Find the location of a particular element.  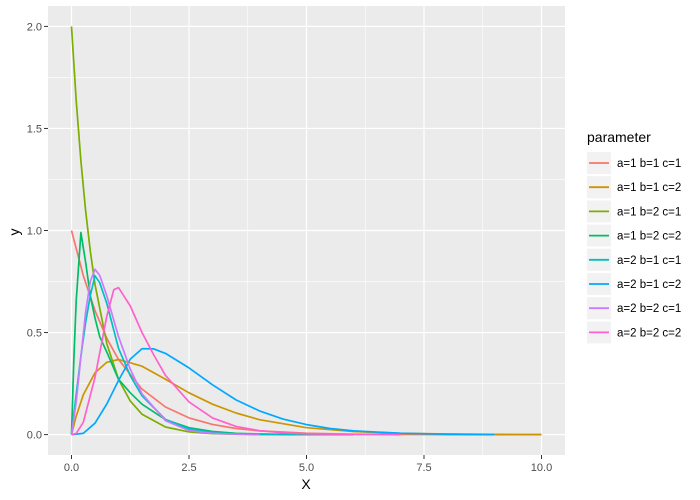

y-axis-ticks: 0.0 0.5 1.0 1.5 2.0 is located at coordinates (37, 231).